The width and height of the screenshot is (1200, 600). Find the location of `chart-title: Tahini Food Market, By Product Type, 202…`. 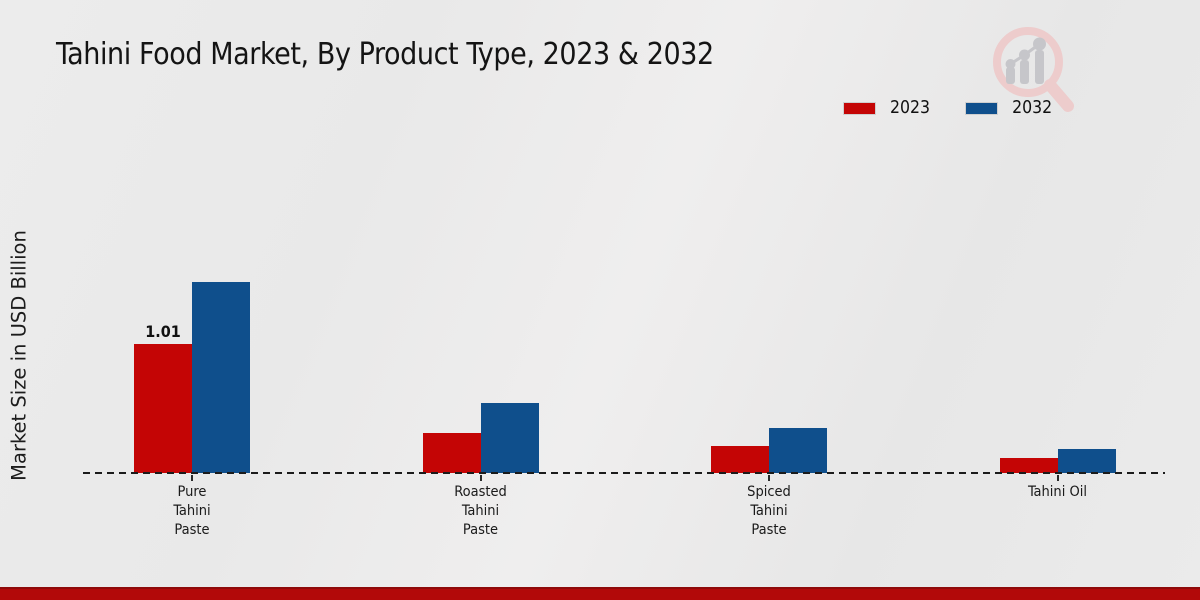

chart-title: Tahini Food Market, By Product Type, 202… is located at coordinates (385, 54).